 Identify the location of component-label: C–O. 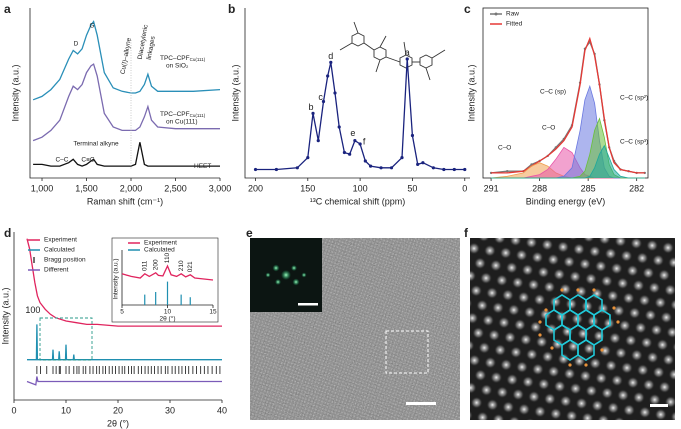
(548, 128).